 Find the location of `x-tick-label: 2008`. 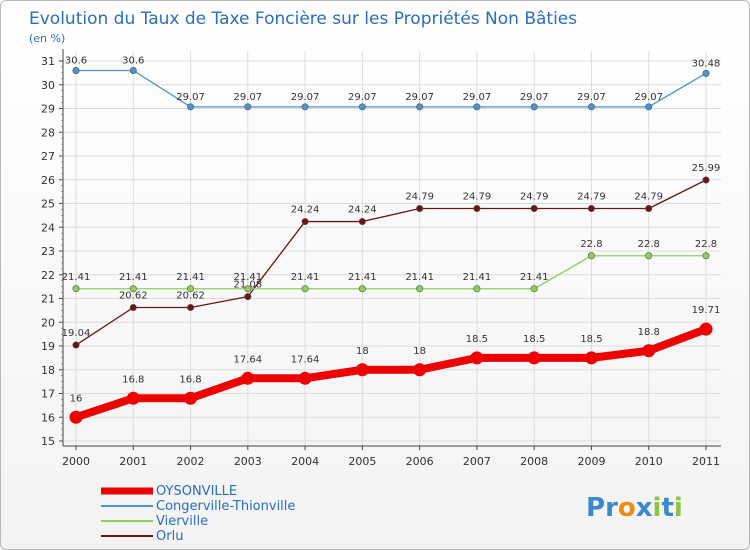

x-tick-label: 2008 is located at coordinates (534, 461).